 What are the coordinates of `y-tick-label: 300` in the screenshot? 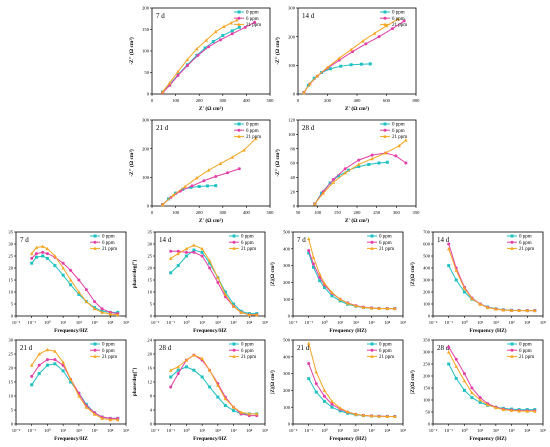 It's located at (427, 352).